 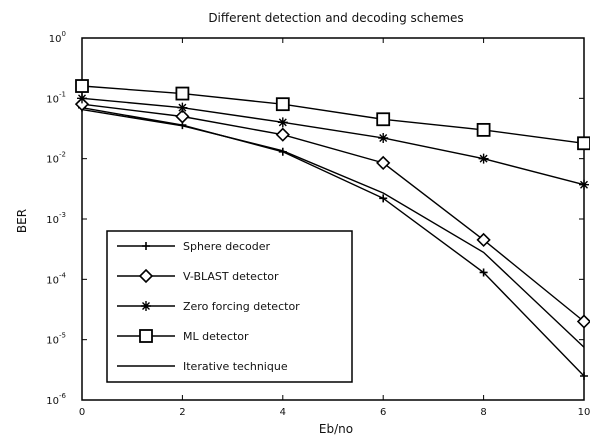 What do you see at coordinates (335, 18) in the screenshot?
I see `chart-title: Different detection and decoding schemes` at bounding box center [335, 18].